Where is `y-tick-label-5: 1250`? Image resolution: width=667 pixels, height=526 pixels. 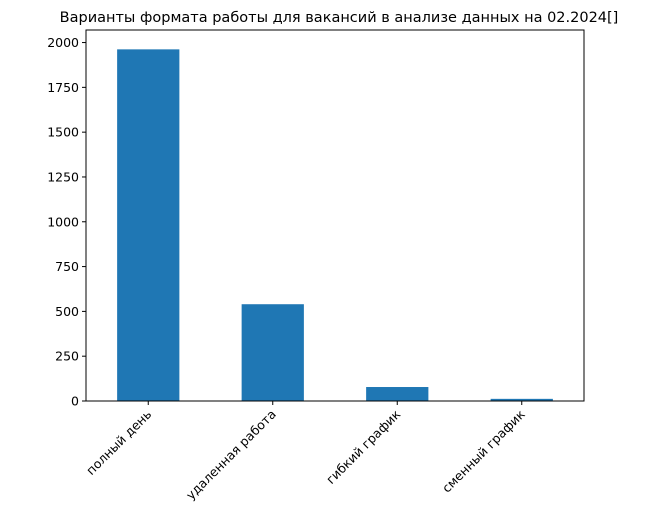 y-tick-label-5: 1250 is located at coordinates (63, 176).